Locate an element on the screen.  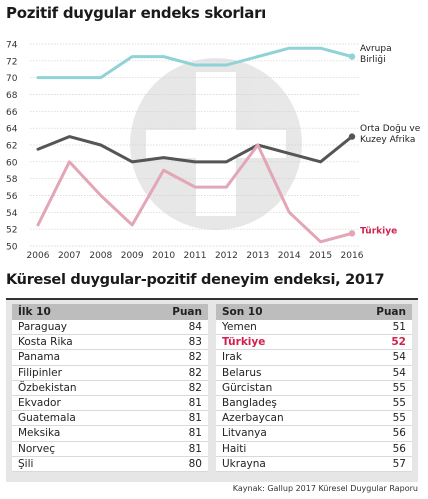
bottom10-row: Türkiye 52 is located at coordinates (314, 342).